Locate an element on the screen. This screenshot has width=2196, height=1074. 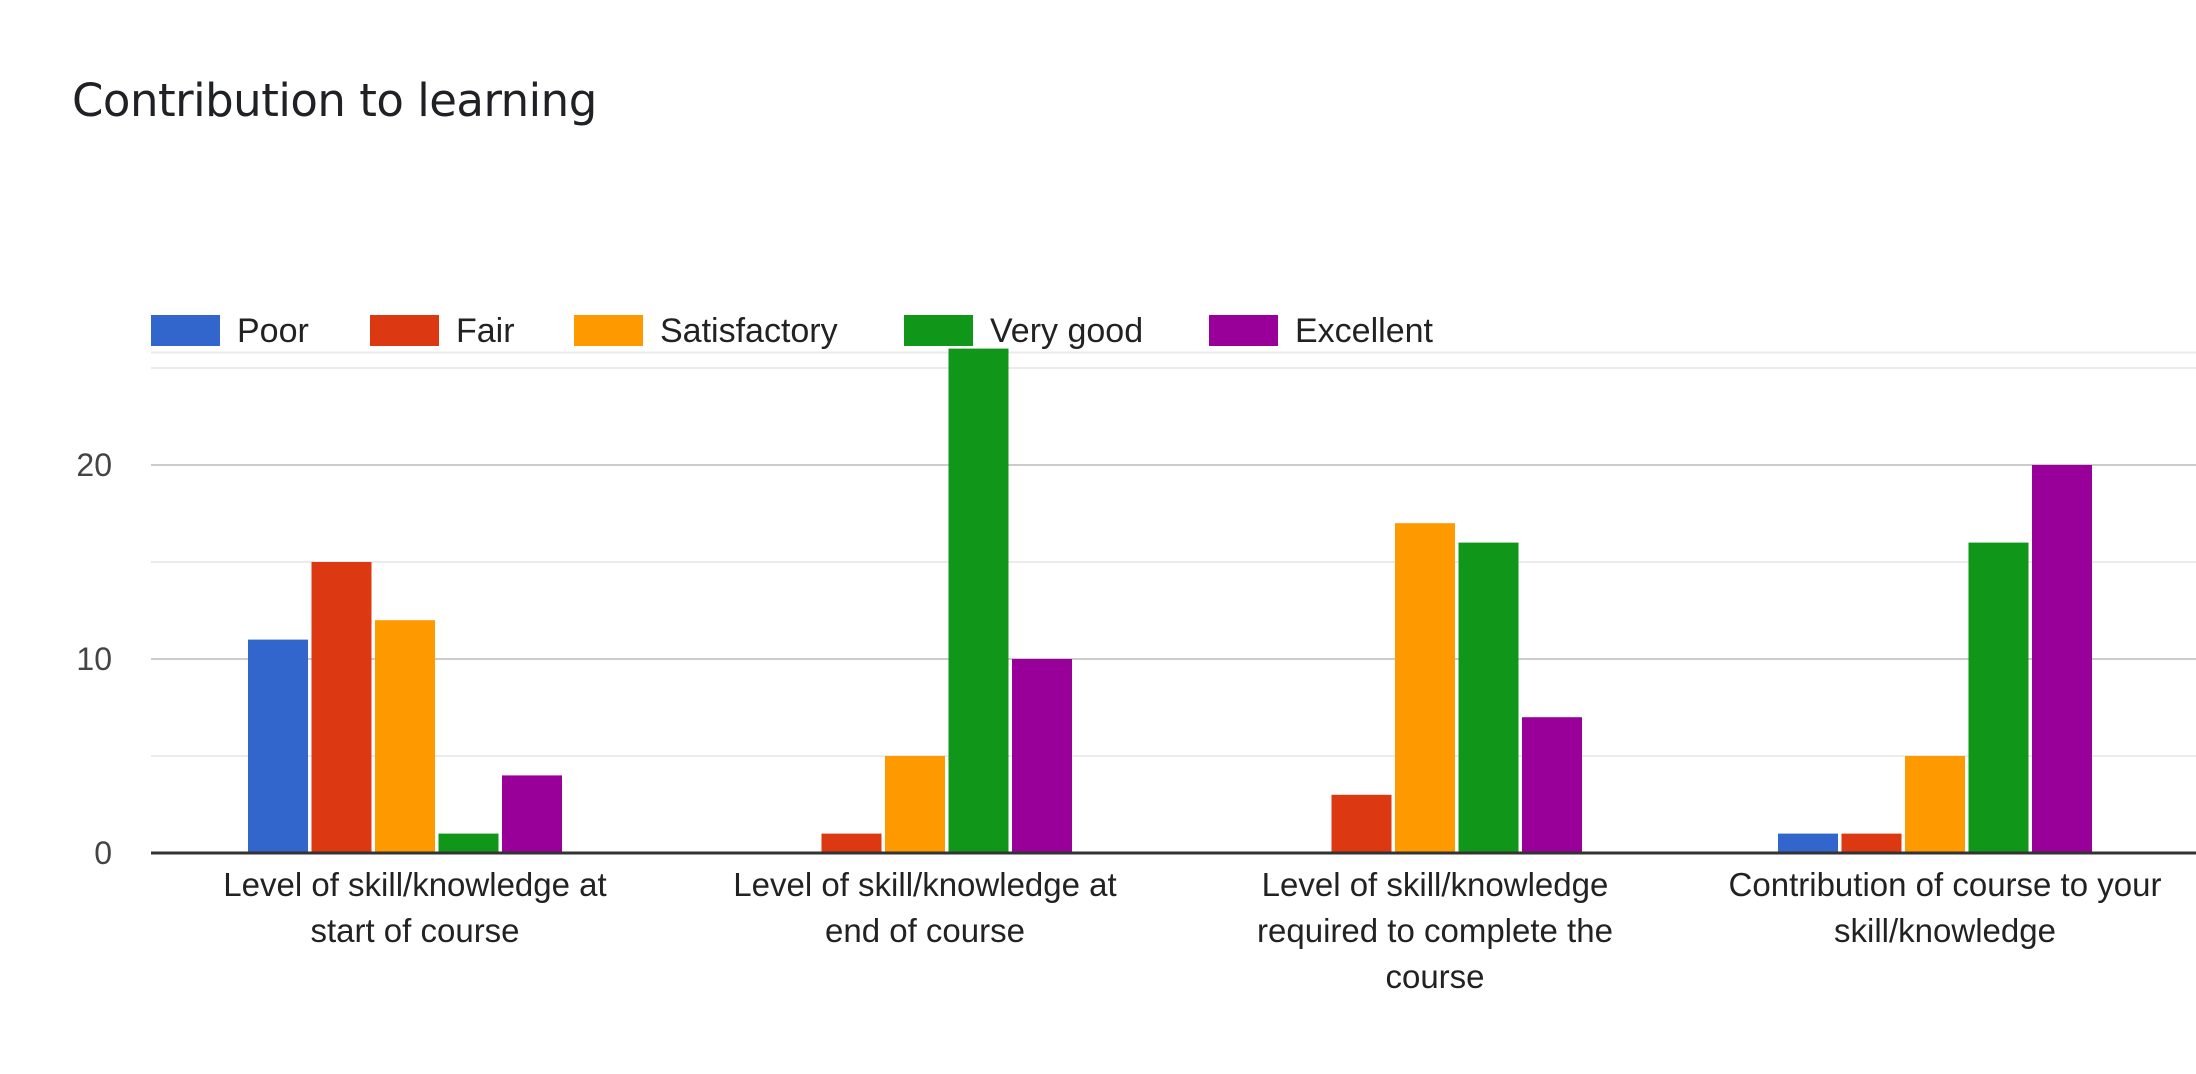
legend-item-very-good: Very good is located at coordinates (1023, 331).